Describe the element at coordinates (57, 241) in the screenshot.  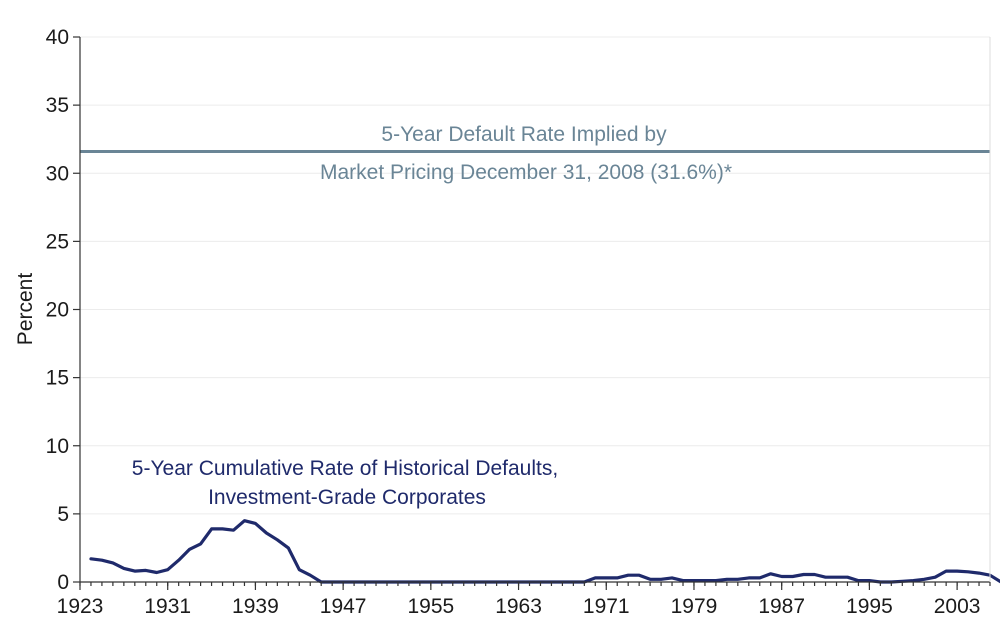
I see `y-tick-label: 25` at that location.